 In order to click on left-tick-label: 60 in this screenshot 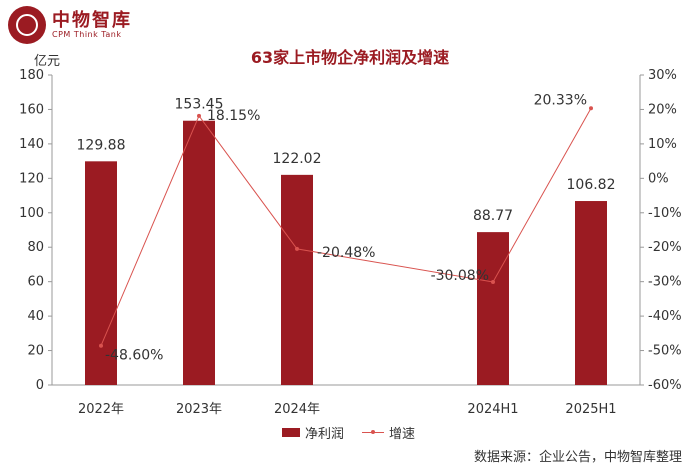, I will do `click(35, 282)`.